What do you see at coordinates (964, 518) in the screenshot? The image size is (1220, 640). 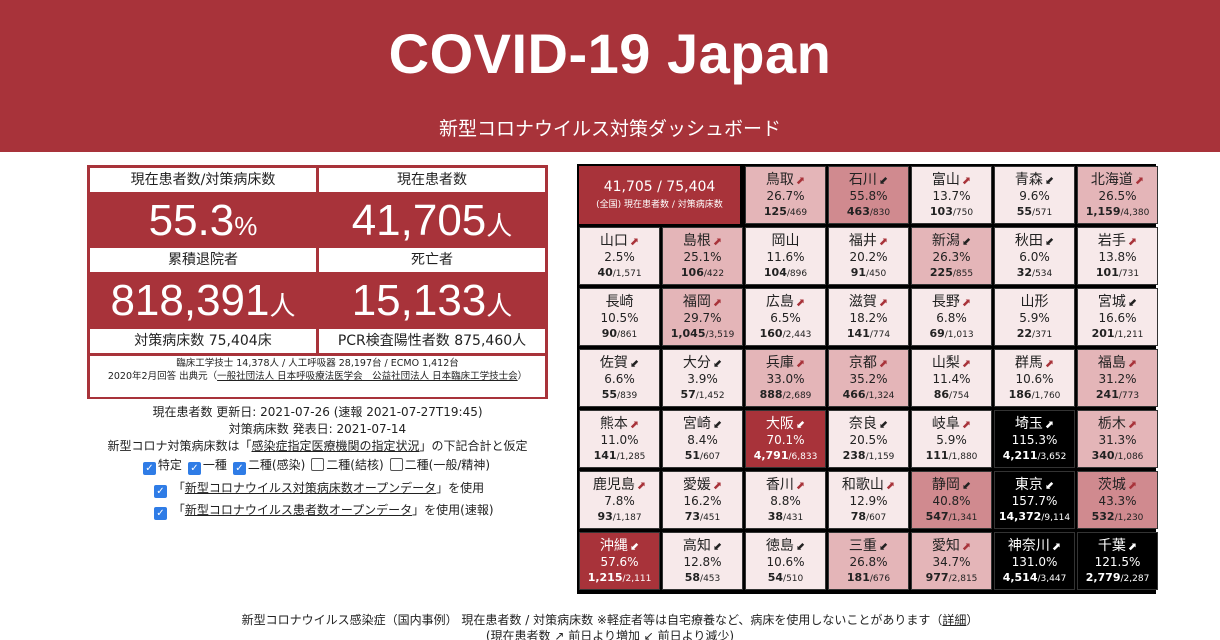 I see `bed-count: 1,341` at bounding box center [964, 518].